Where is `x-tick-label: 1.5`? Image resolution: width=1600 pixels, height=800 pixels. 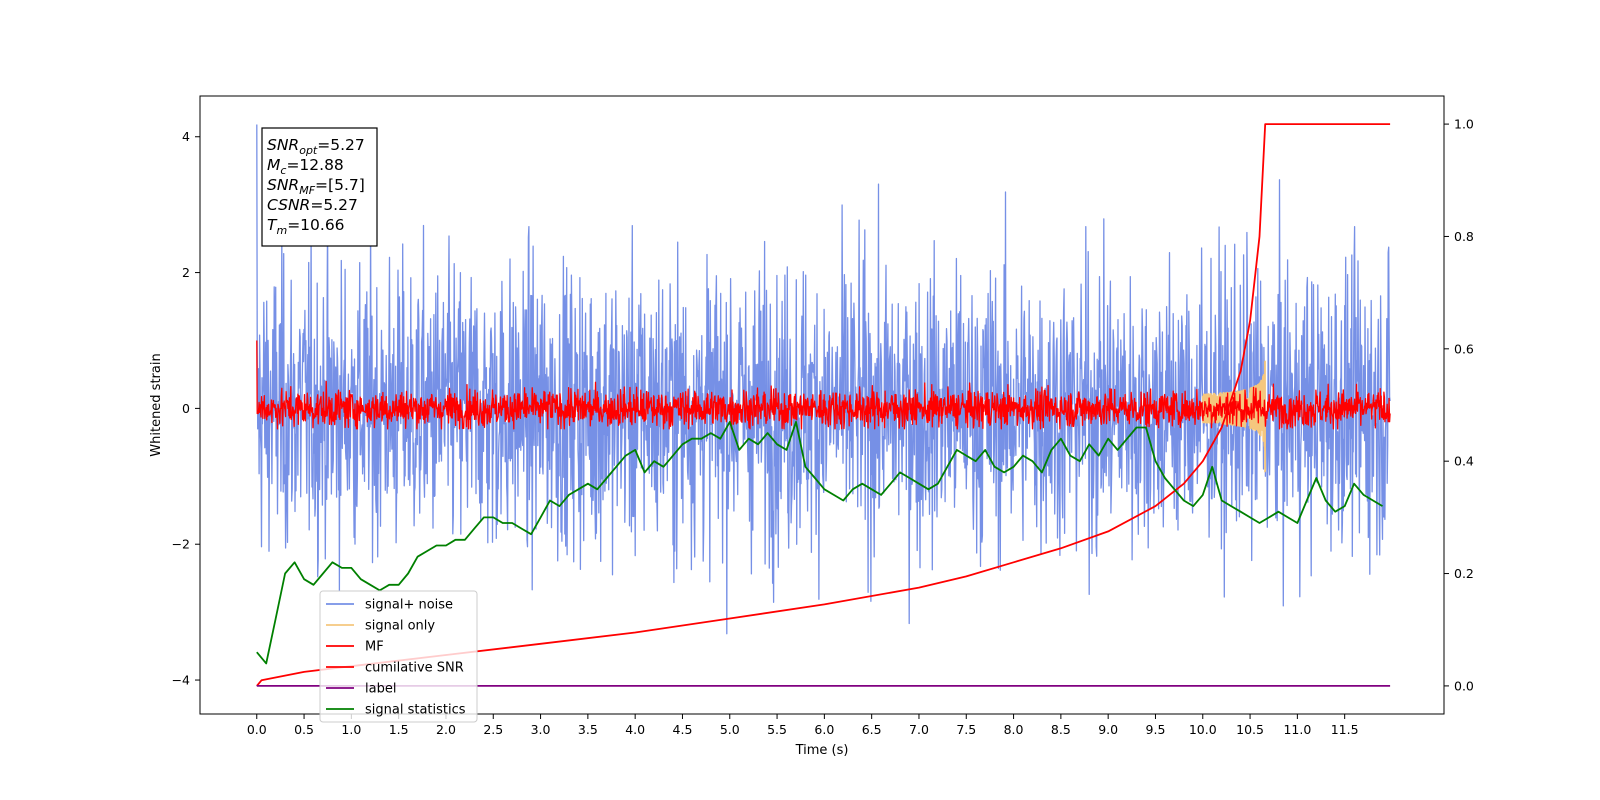
x-tick-label: 1.5 is located at coordinates (399, 729).